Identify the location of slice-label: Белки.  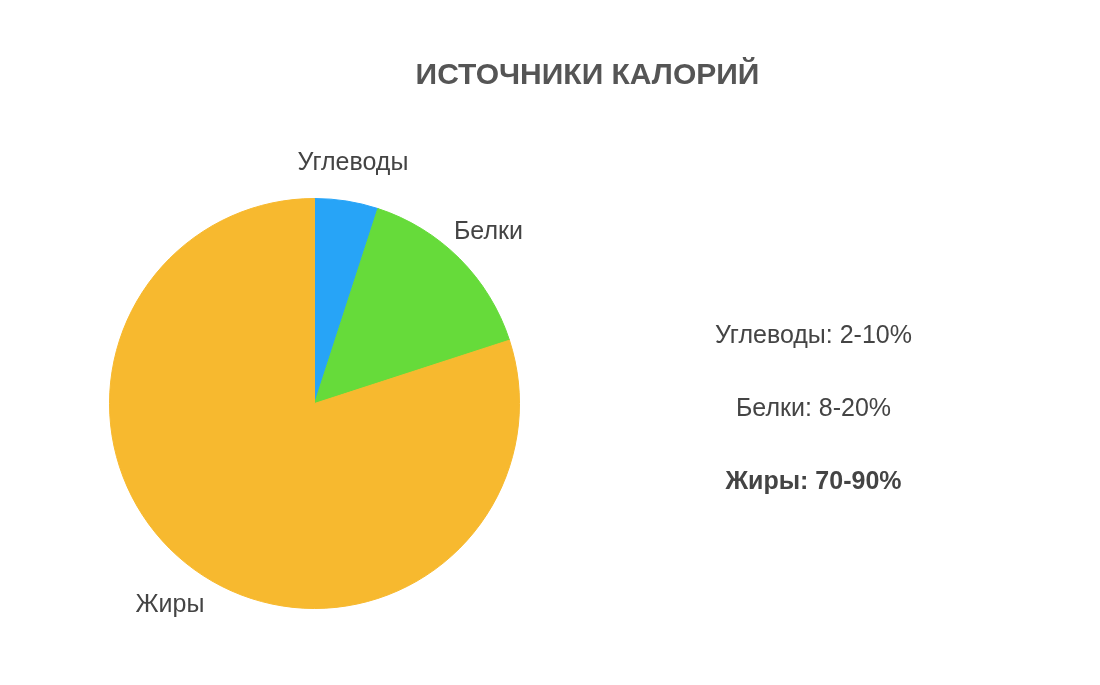
(488, 229).